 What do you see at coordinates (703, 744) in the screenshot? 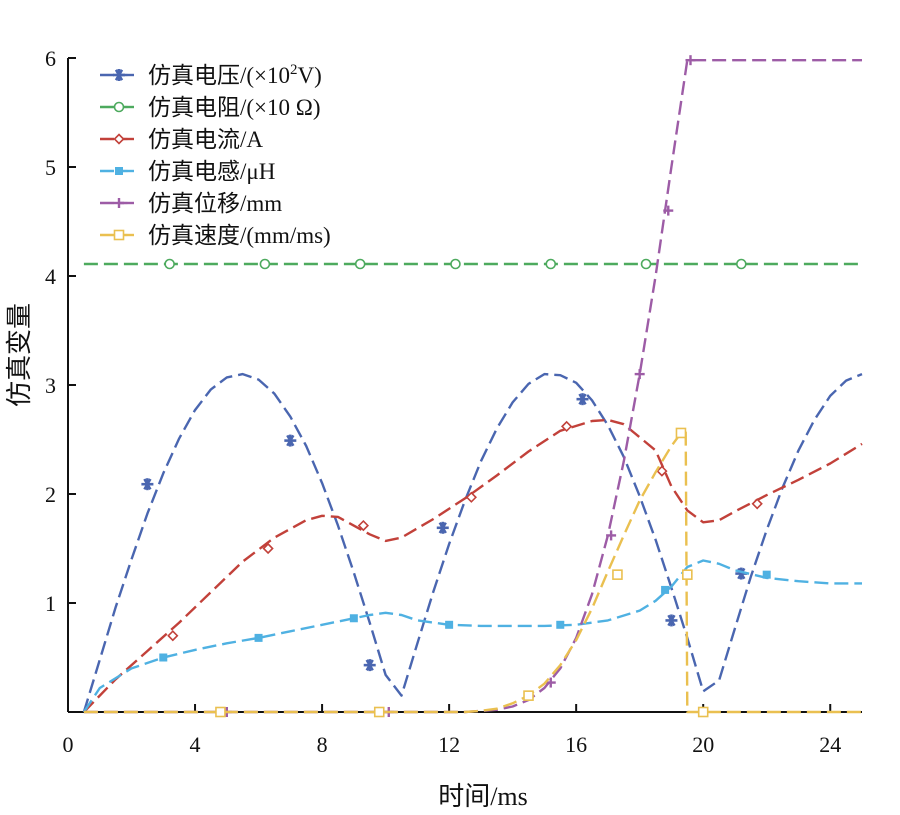
I see `x-tick-label-5: 20` at bounding box center [703, 744].